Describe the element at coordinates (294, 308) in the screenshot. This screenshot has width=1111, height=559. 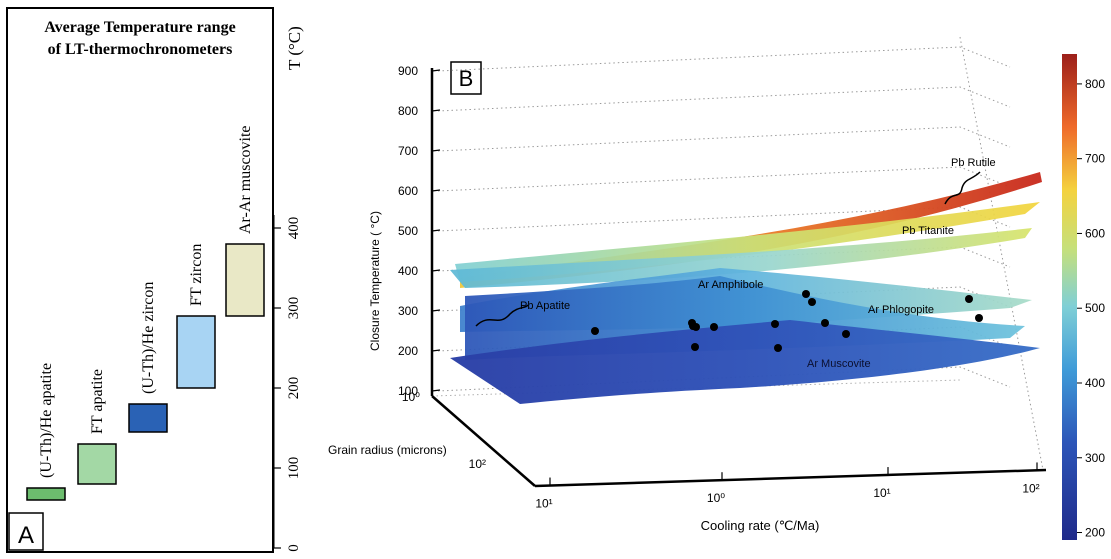
I see `y-tick-label-3: 300` at that location.